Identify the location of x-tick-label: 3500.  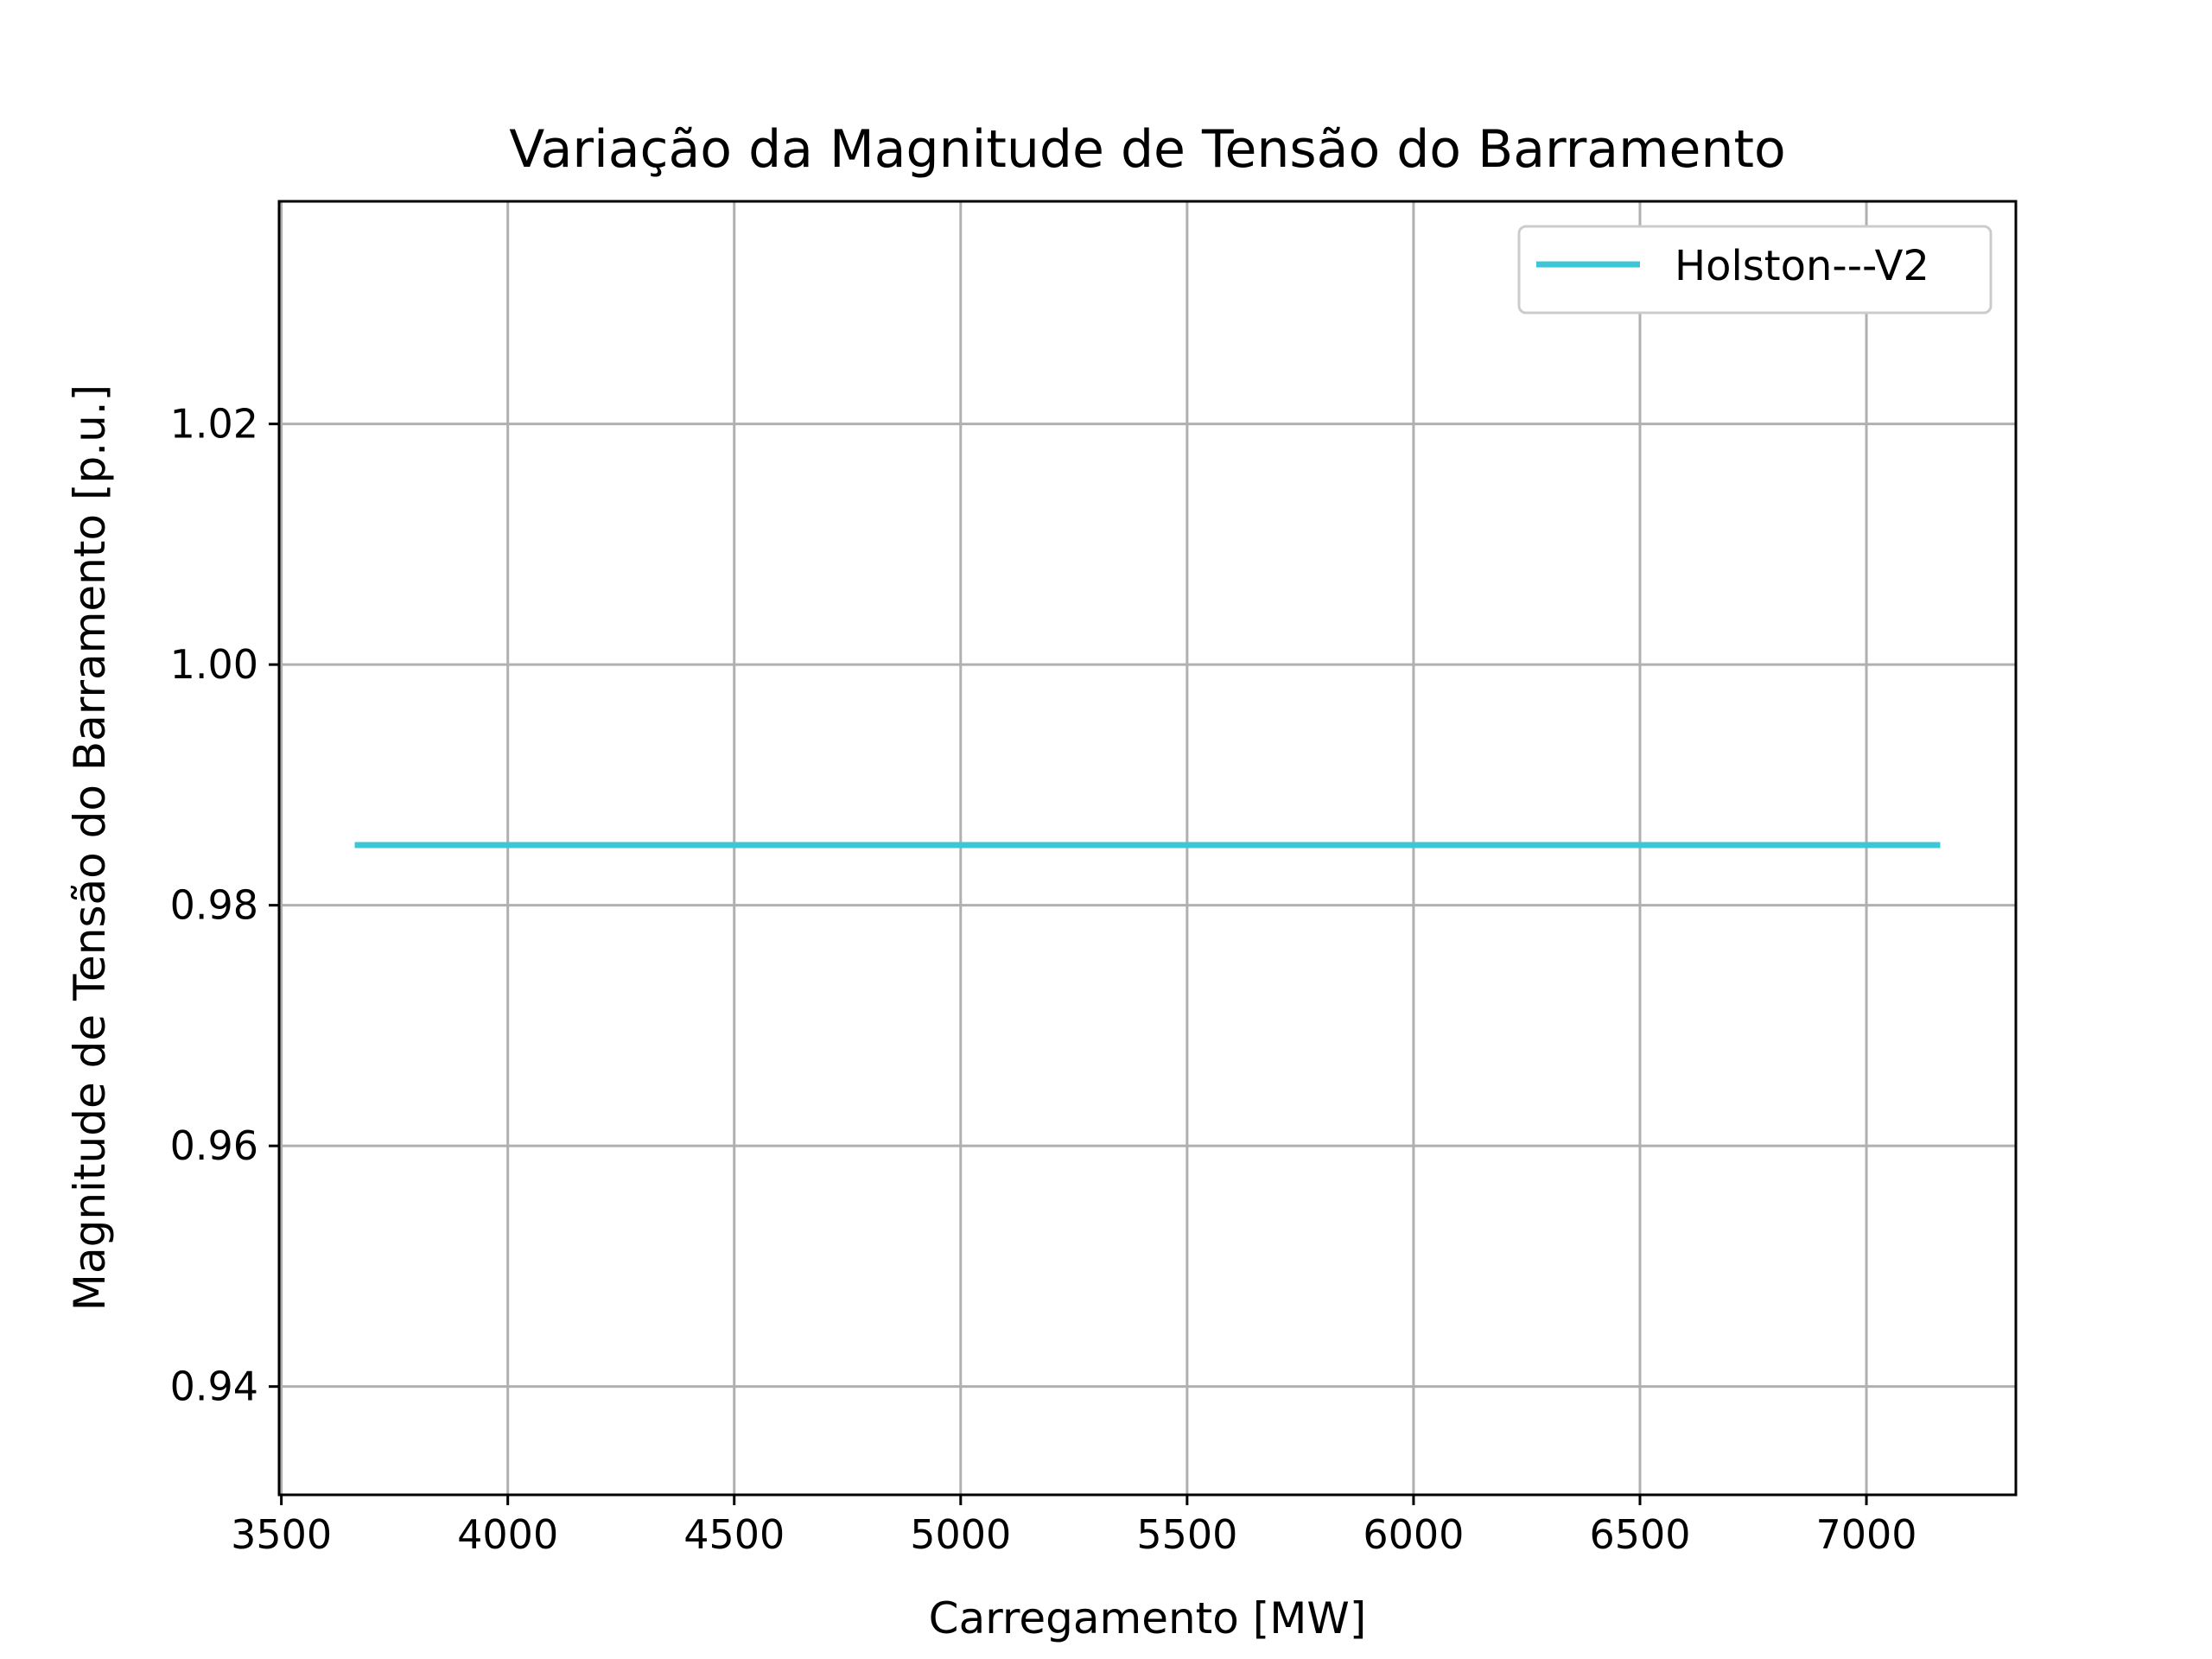
(281, 1534).